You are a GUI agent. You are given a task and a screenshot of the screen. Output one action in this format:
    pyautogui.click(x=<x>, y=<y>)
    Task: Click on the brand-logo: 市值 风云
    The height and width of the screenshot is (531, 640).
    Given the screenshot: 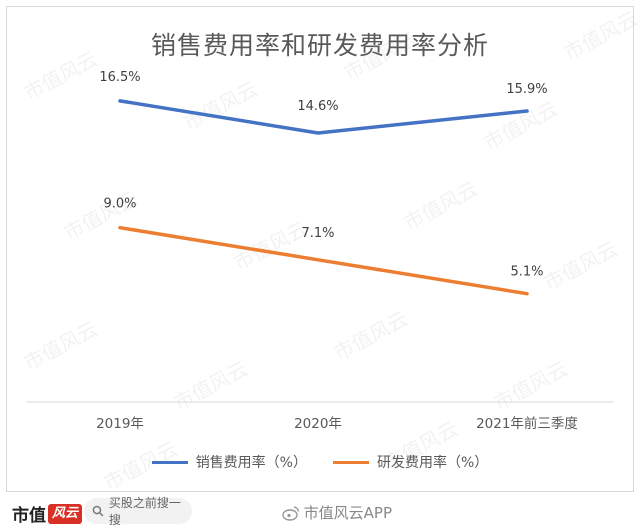 What is the action you would take?
    pyautogui.click(x=47, y=513)
    